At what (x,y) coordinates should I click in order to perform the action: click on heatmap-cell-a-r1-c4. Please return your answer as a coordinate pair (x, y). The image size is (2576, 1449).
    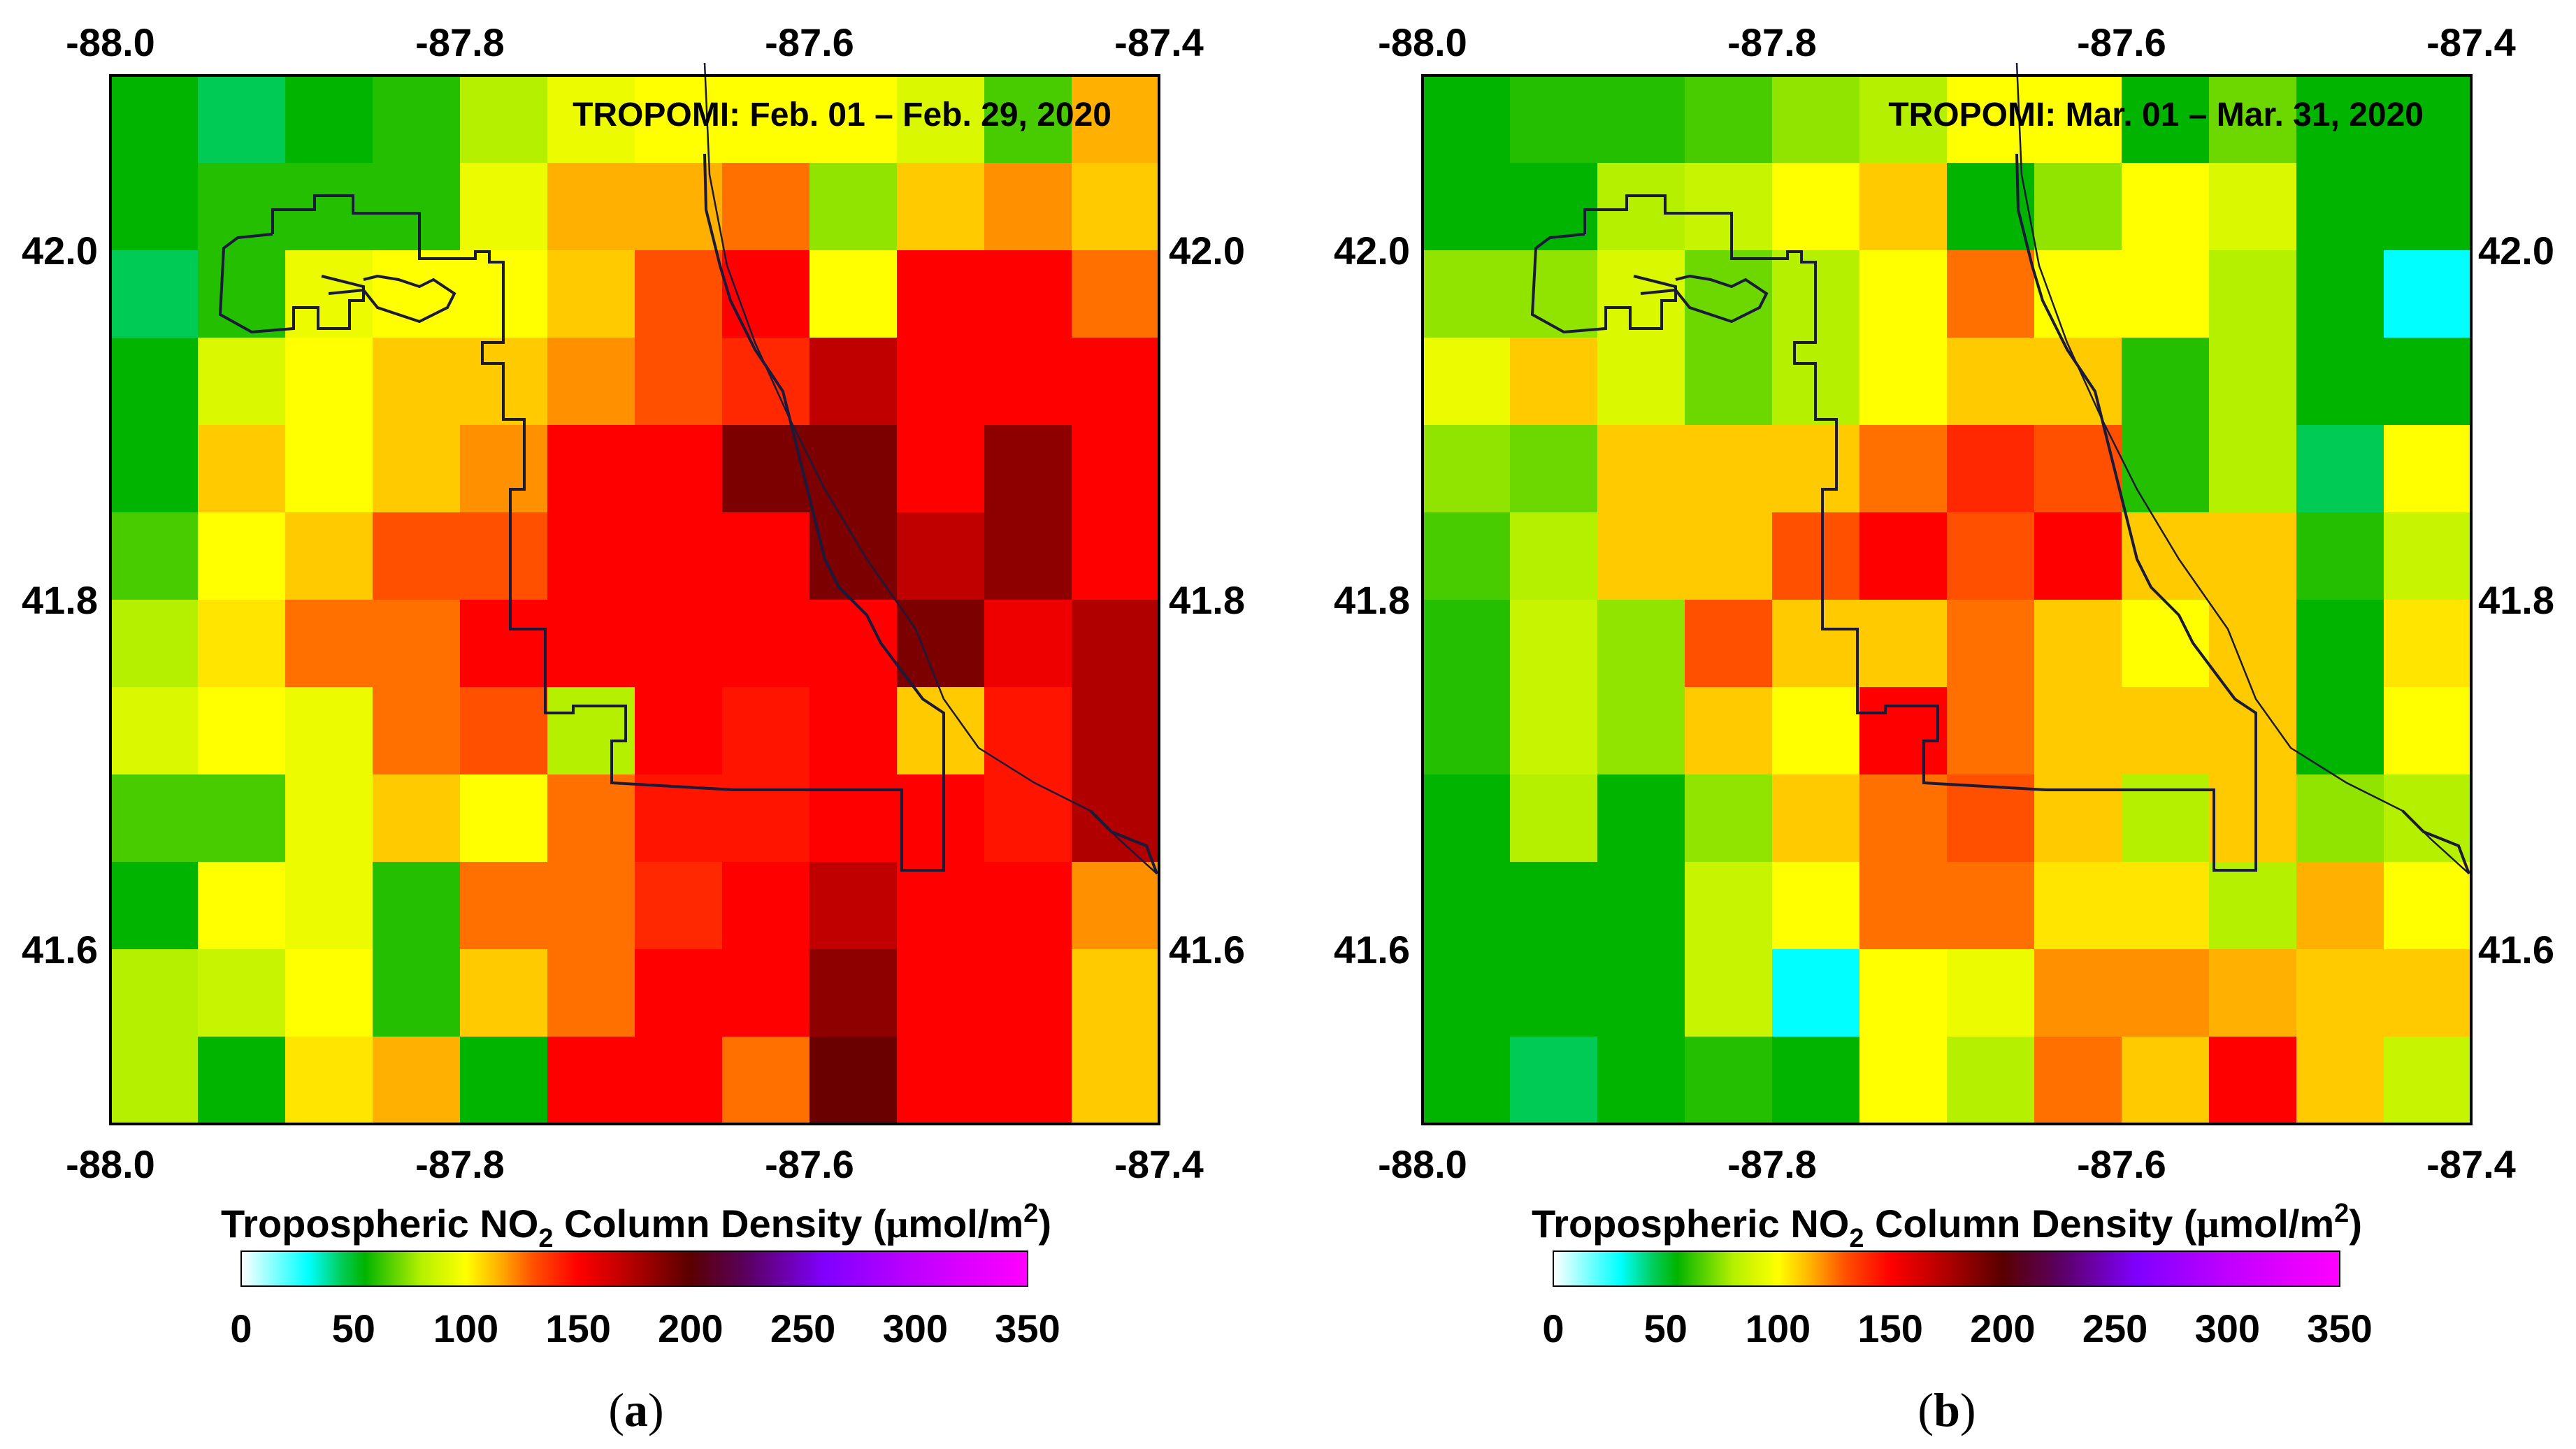
    Looking at the image, I should click on (504, 207).